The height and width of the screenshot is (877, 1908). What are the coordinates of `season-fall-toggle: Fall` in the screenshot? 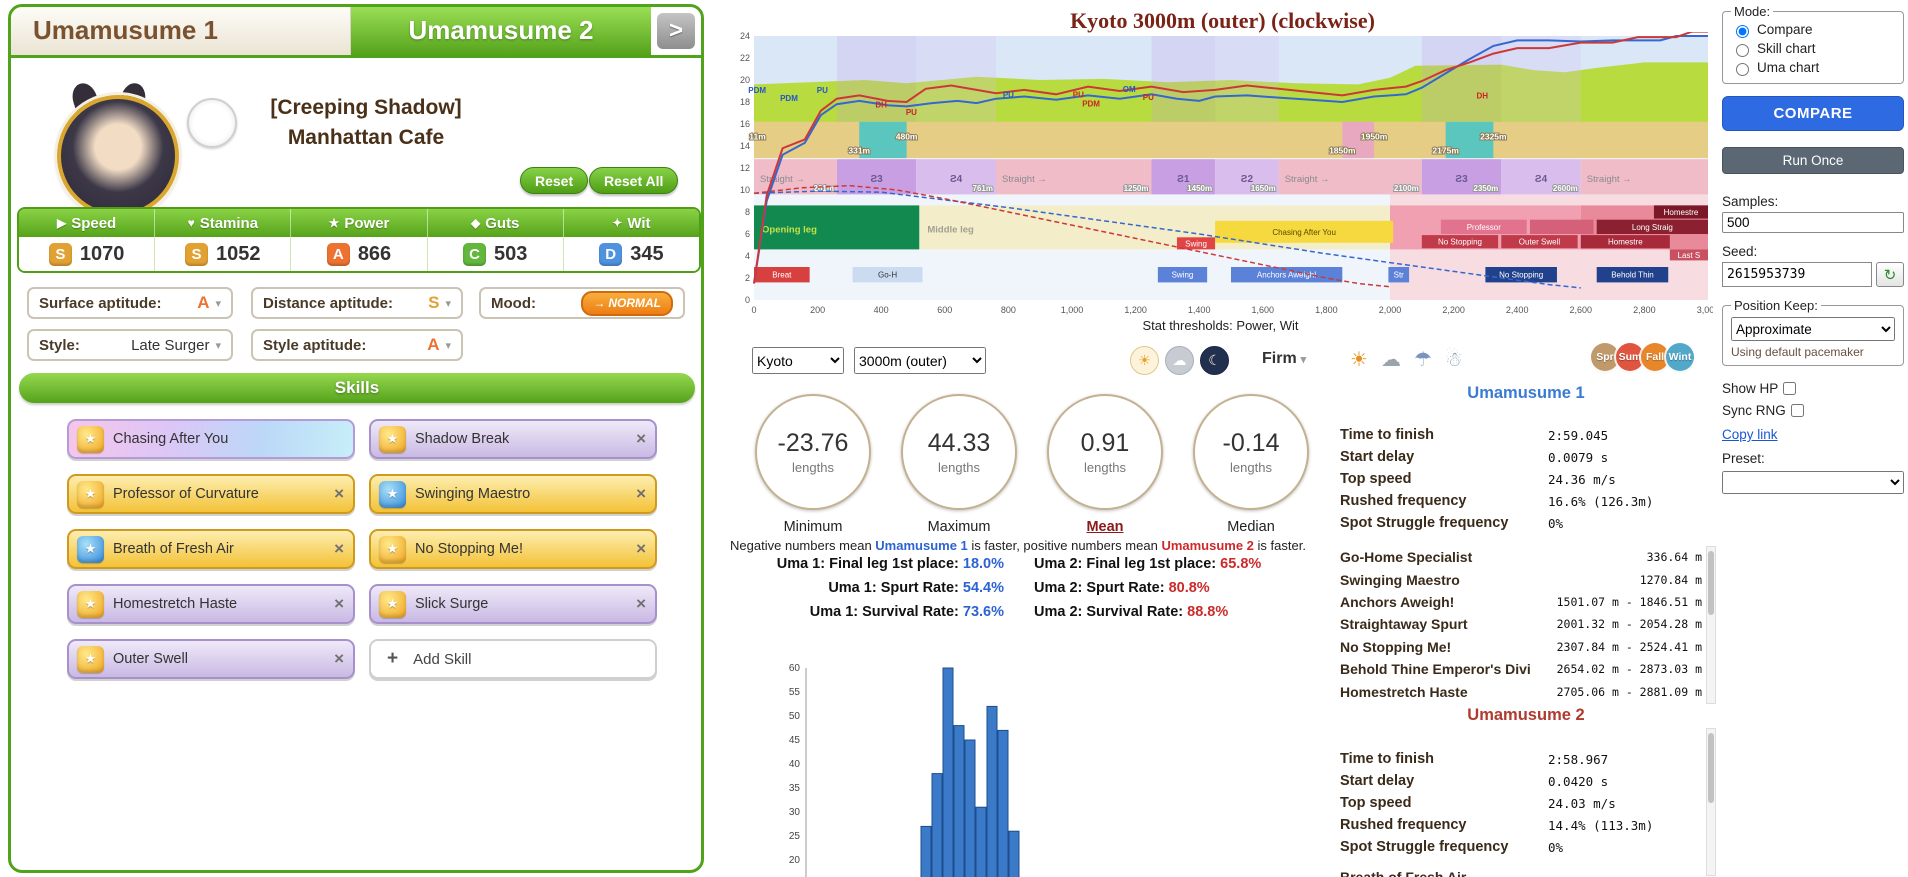 It's located at (1655, 357).